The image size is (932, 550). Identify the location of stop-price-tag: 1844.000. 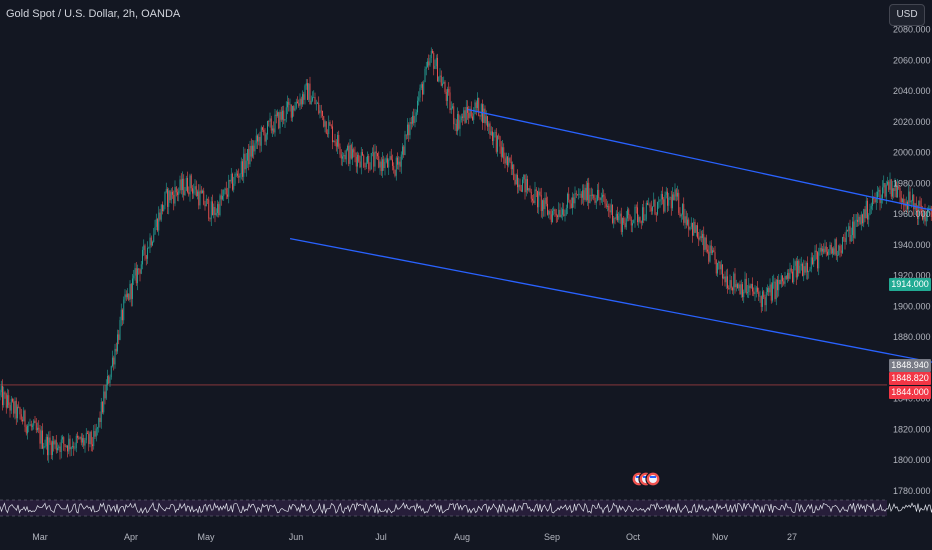
(910, 392).